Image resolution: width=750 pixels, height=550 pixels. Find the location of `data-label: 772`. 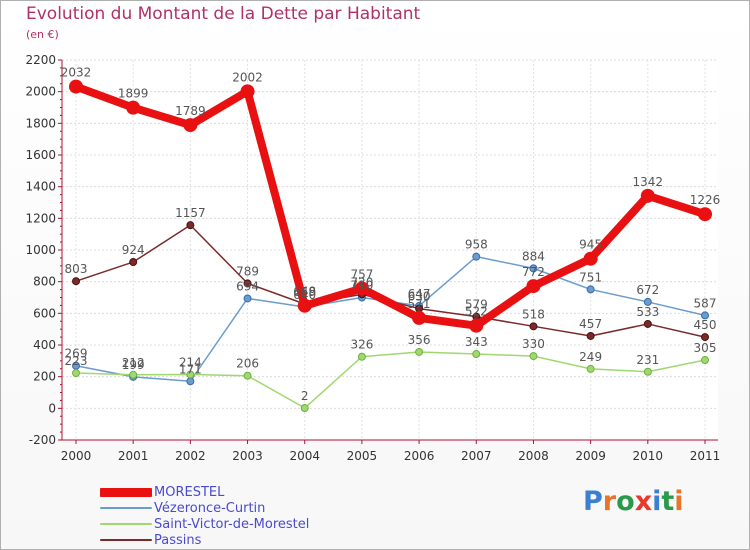

data-label: 772 is located at coordinates (533, 272).